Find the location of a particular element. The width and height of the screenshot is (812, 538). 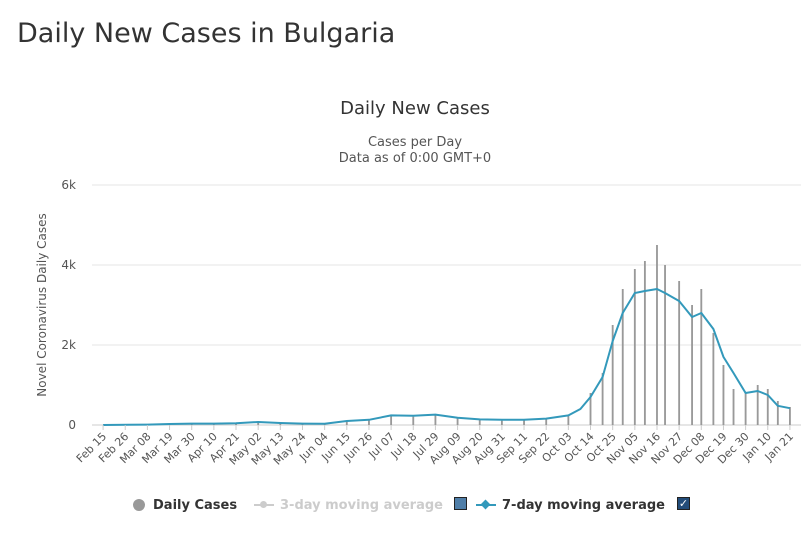

legend-label-daily-cases: Daily Cases is located at coordinates (195, 505).